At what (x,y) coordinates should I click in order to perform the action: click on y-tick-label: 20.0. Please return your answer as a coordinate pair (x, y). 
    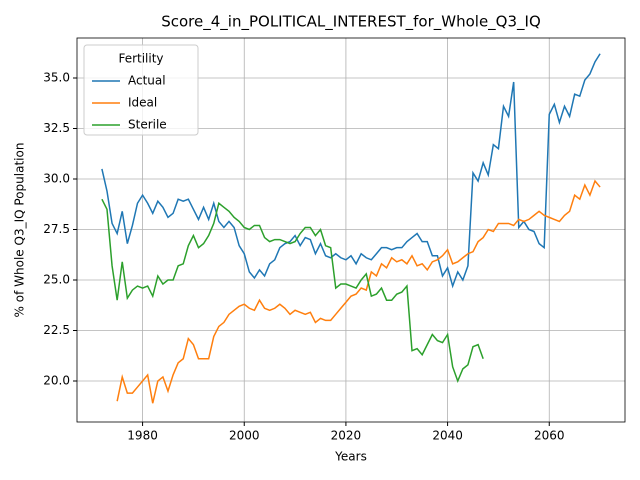
    Looking at the image, I should click on (56, 380).